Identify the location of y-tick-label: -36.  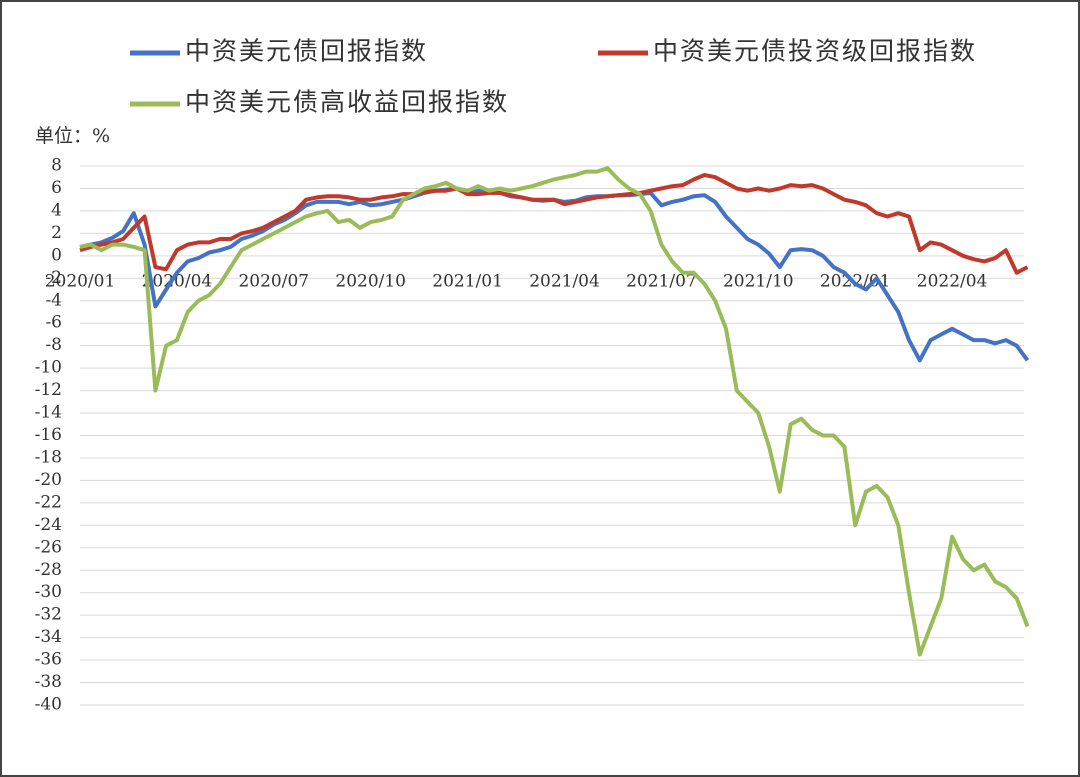
(48, 660).